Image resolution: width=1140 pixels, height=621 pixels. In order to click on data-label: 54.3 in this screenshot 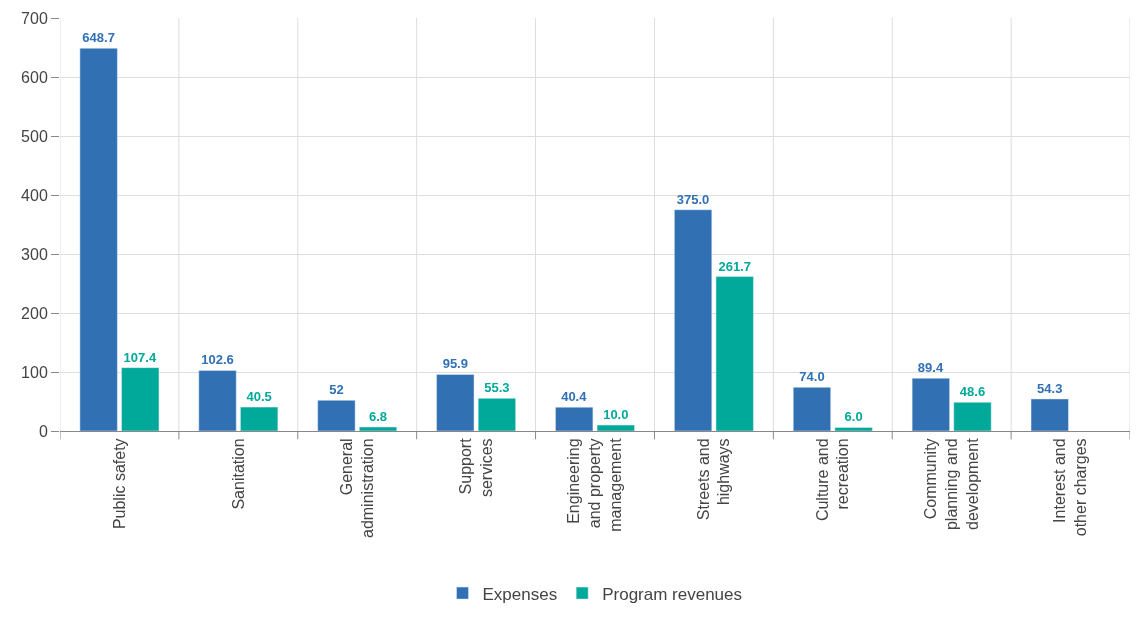, I will do `click(1050, 388)`.